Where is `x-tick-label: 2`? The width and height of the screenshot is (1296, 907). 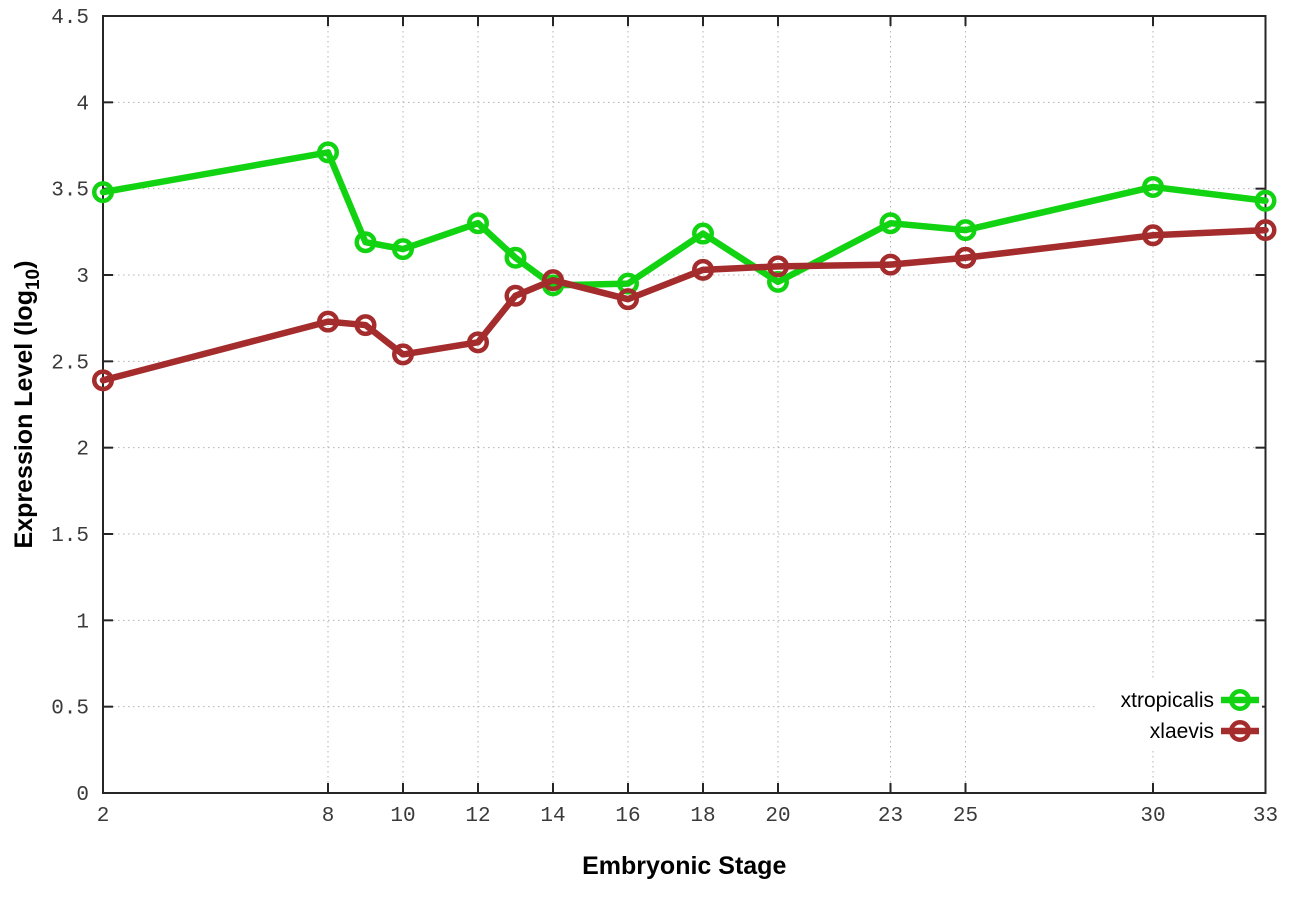
x-tick-label: 2 is located at coordinates (103, 816).